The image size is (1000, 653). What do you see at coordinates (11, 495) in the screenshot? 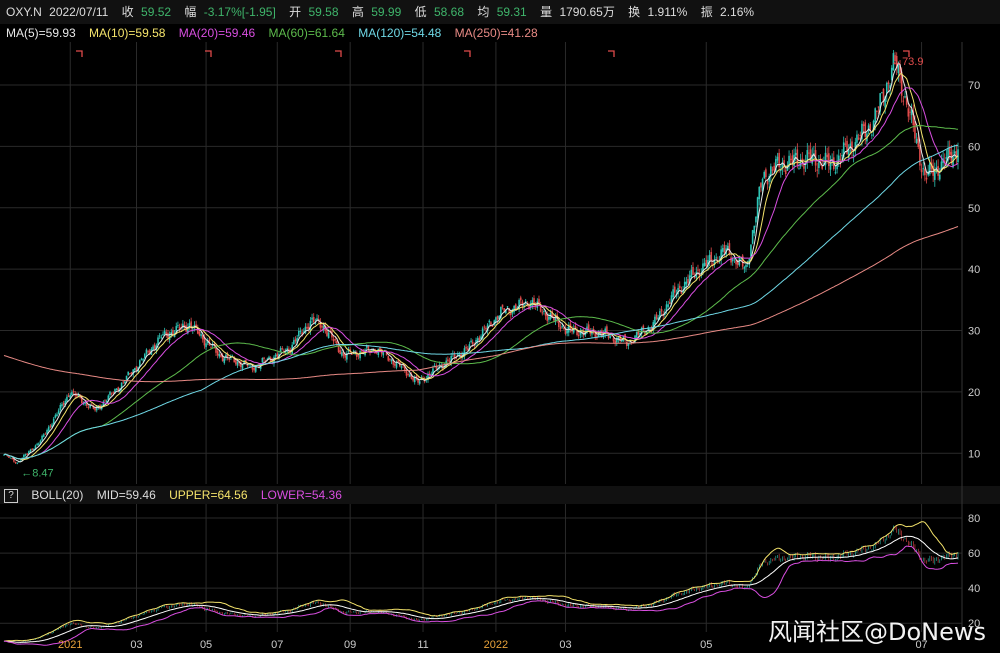
I see `help-icon: ?` at bounding box center [11, 495].